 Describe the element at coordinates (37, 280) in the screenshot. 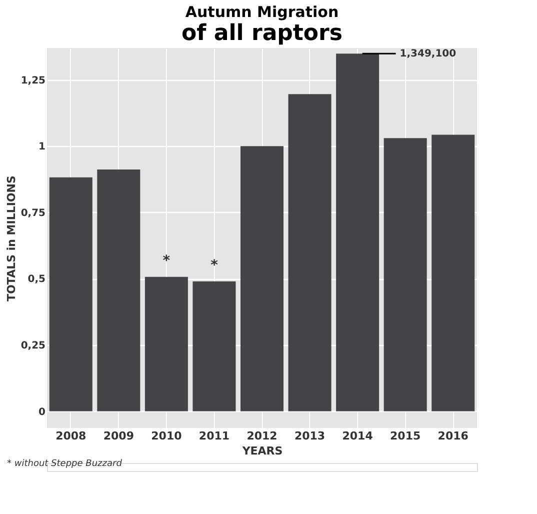

I see `y-tick-label: 0,5` at that location.